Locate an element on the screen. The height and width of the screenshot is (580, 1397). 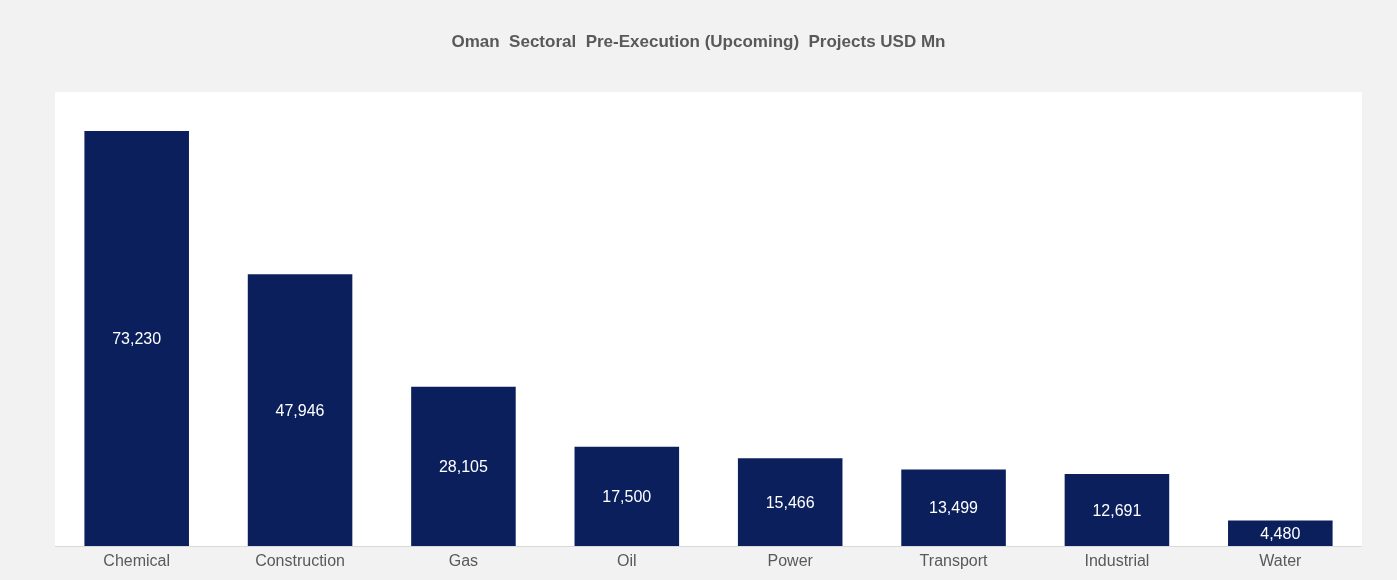
x-tick-label: Gas is located at coordinates (463, 561).